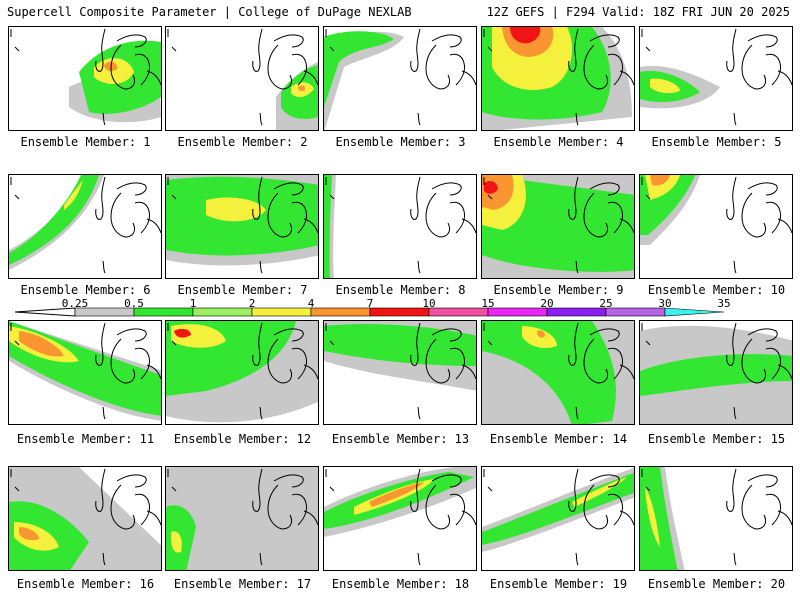  Describe the element at coordinates (370, 303) in the screenshot. I see `colorbar-tick-label: 7` at that location.